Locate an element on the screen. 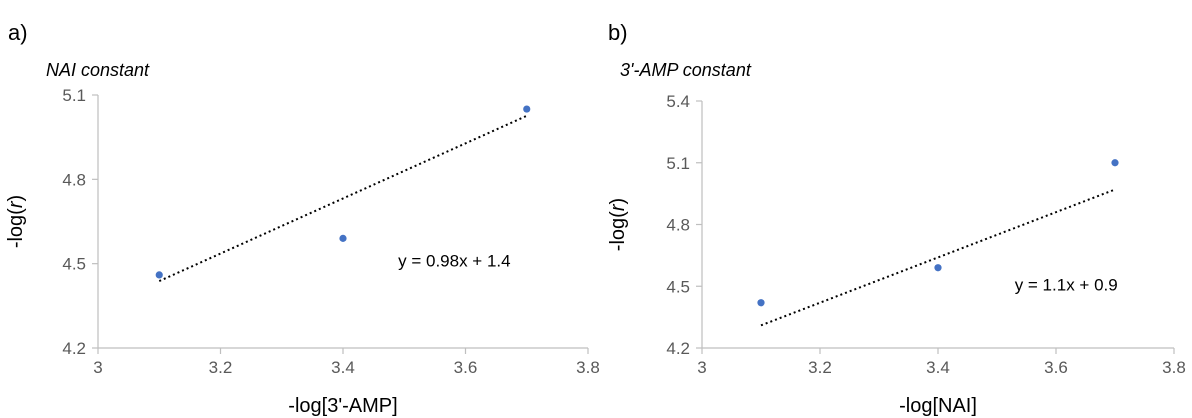 Image resolution: width=1192 pixels, height=418 pixels. trendline-equation: y = 0.98x + 1.4 is located at coordinates (454, 260).